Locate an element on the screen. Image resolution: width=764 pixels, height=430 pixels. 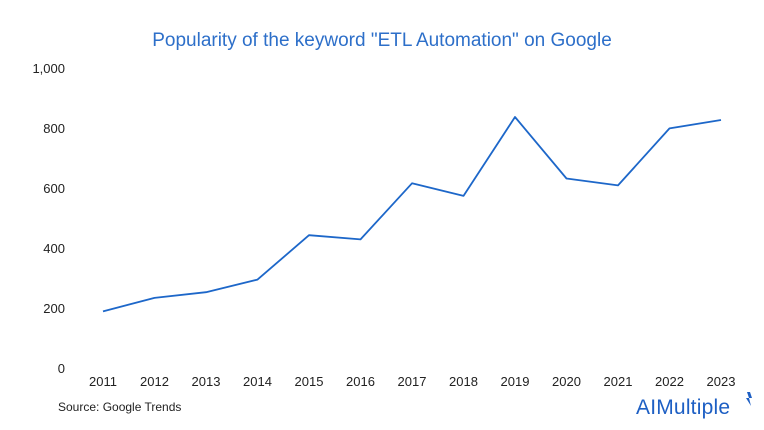
y-tick-label: 400 is located at coordinates (54, 248).